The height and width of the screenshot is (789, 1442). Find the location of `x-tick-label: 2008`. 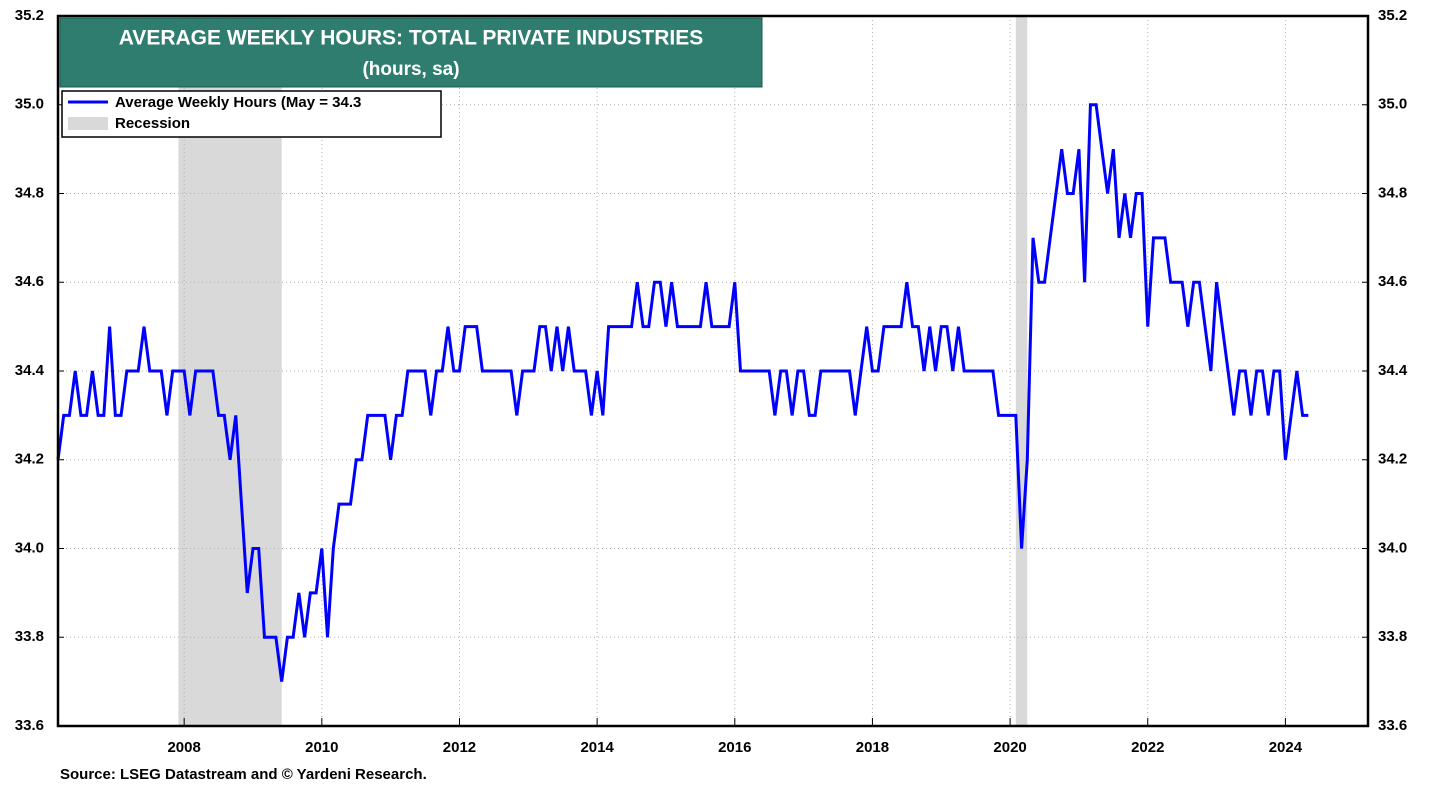

x-tick-label: 2008 is located at coordinates (183, 747).